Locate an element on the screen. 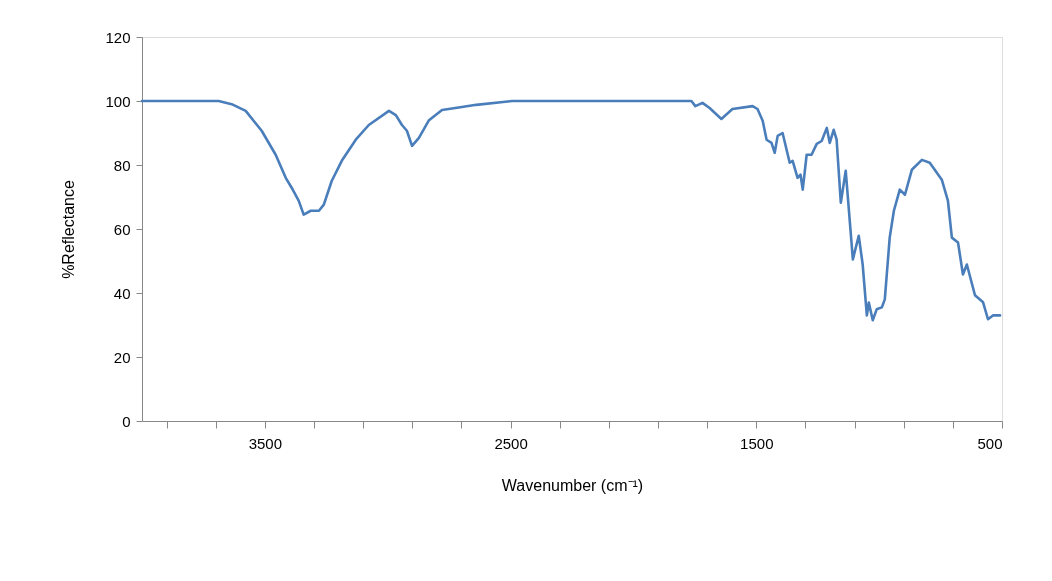 This screenshot has height=581, width=1052. y-tick-label: 120 is located at coordinates (118, 37).